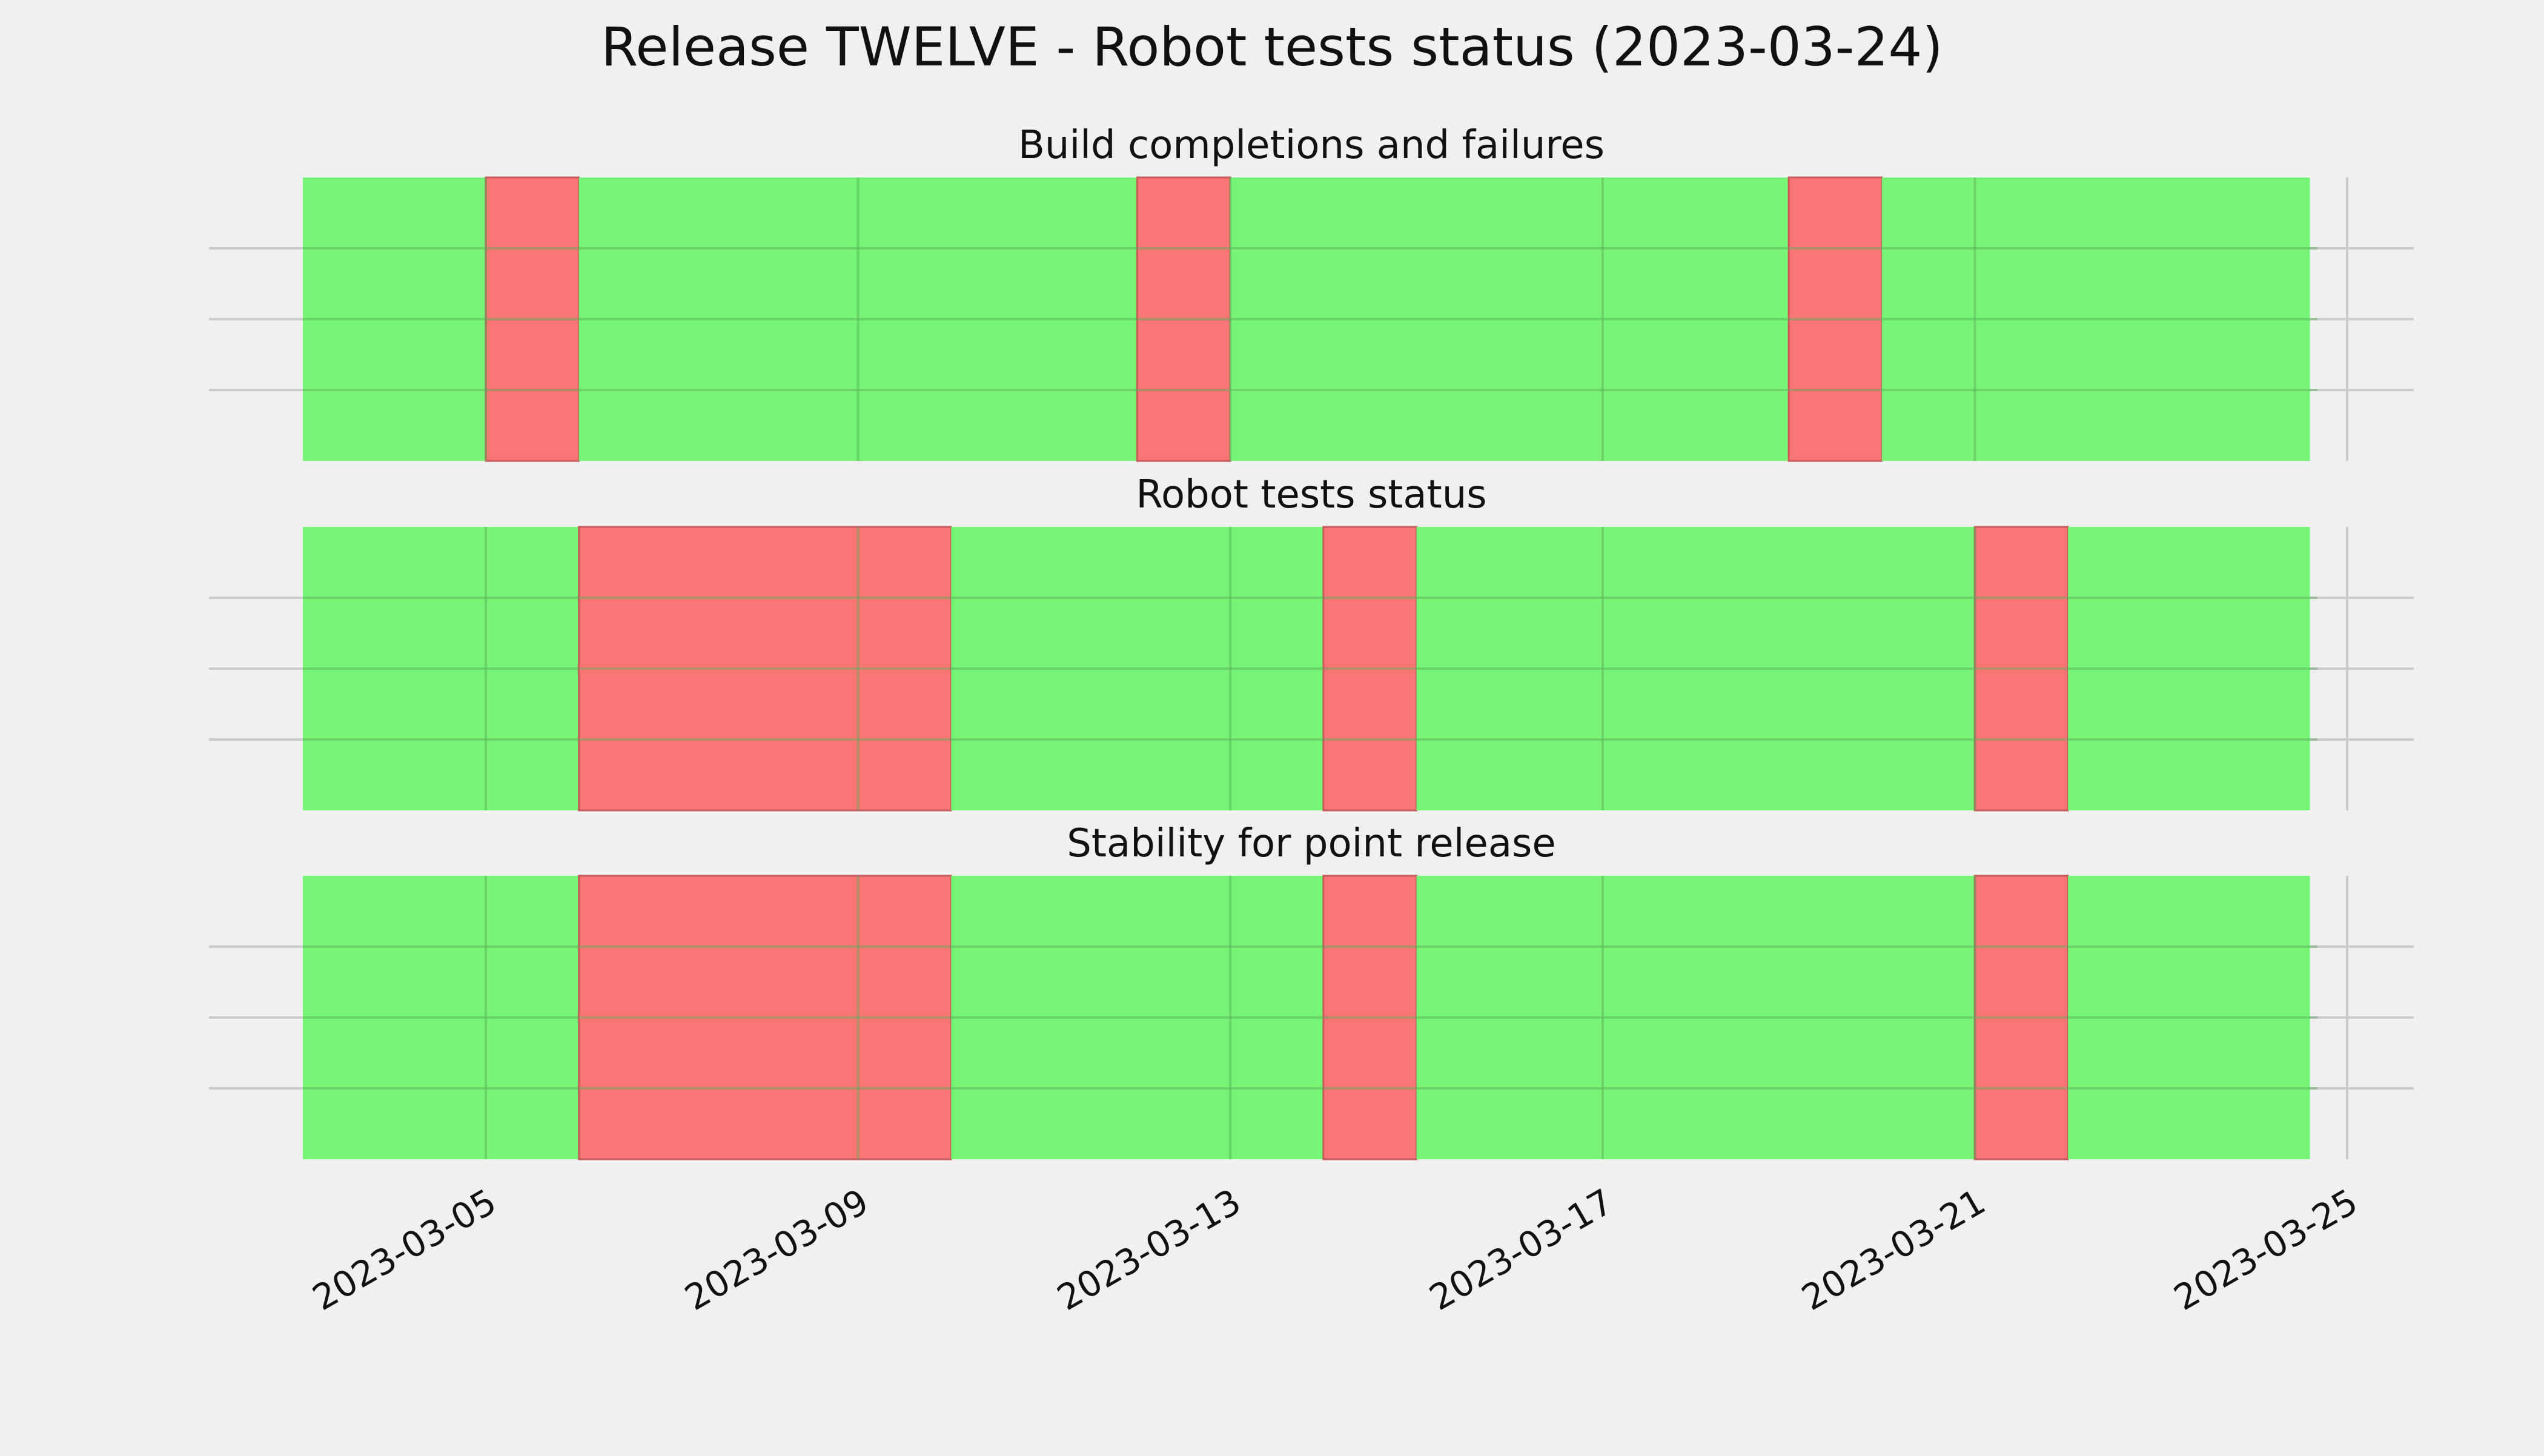 Image resolution: width=2544 pixels, height=1456 pixels. Describe the element at coordinates (1311, 145) in the screenshot. I see `panel-title: Build completions and failures` at that location.